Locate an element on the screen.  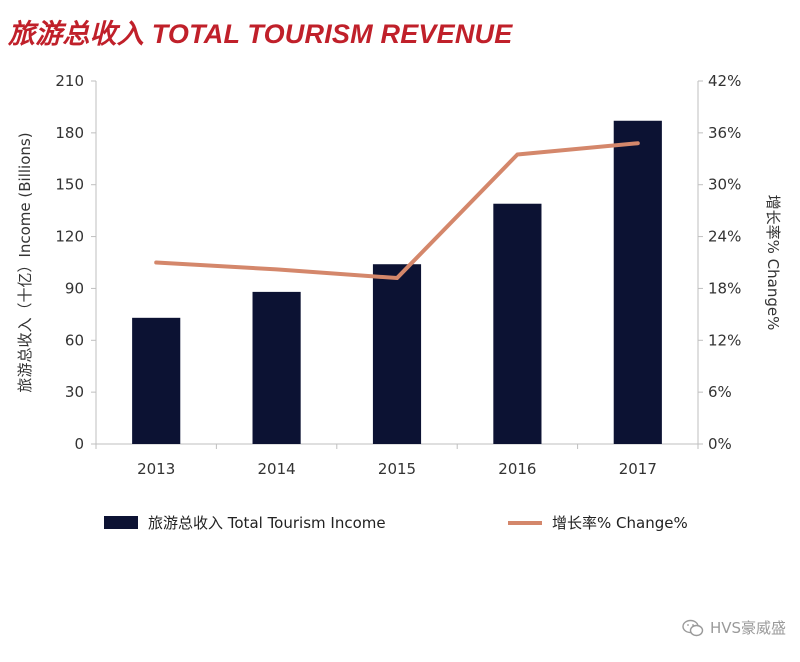
right-tick-label: 42% is located at coordinates (724, 81).